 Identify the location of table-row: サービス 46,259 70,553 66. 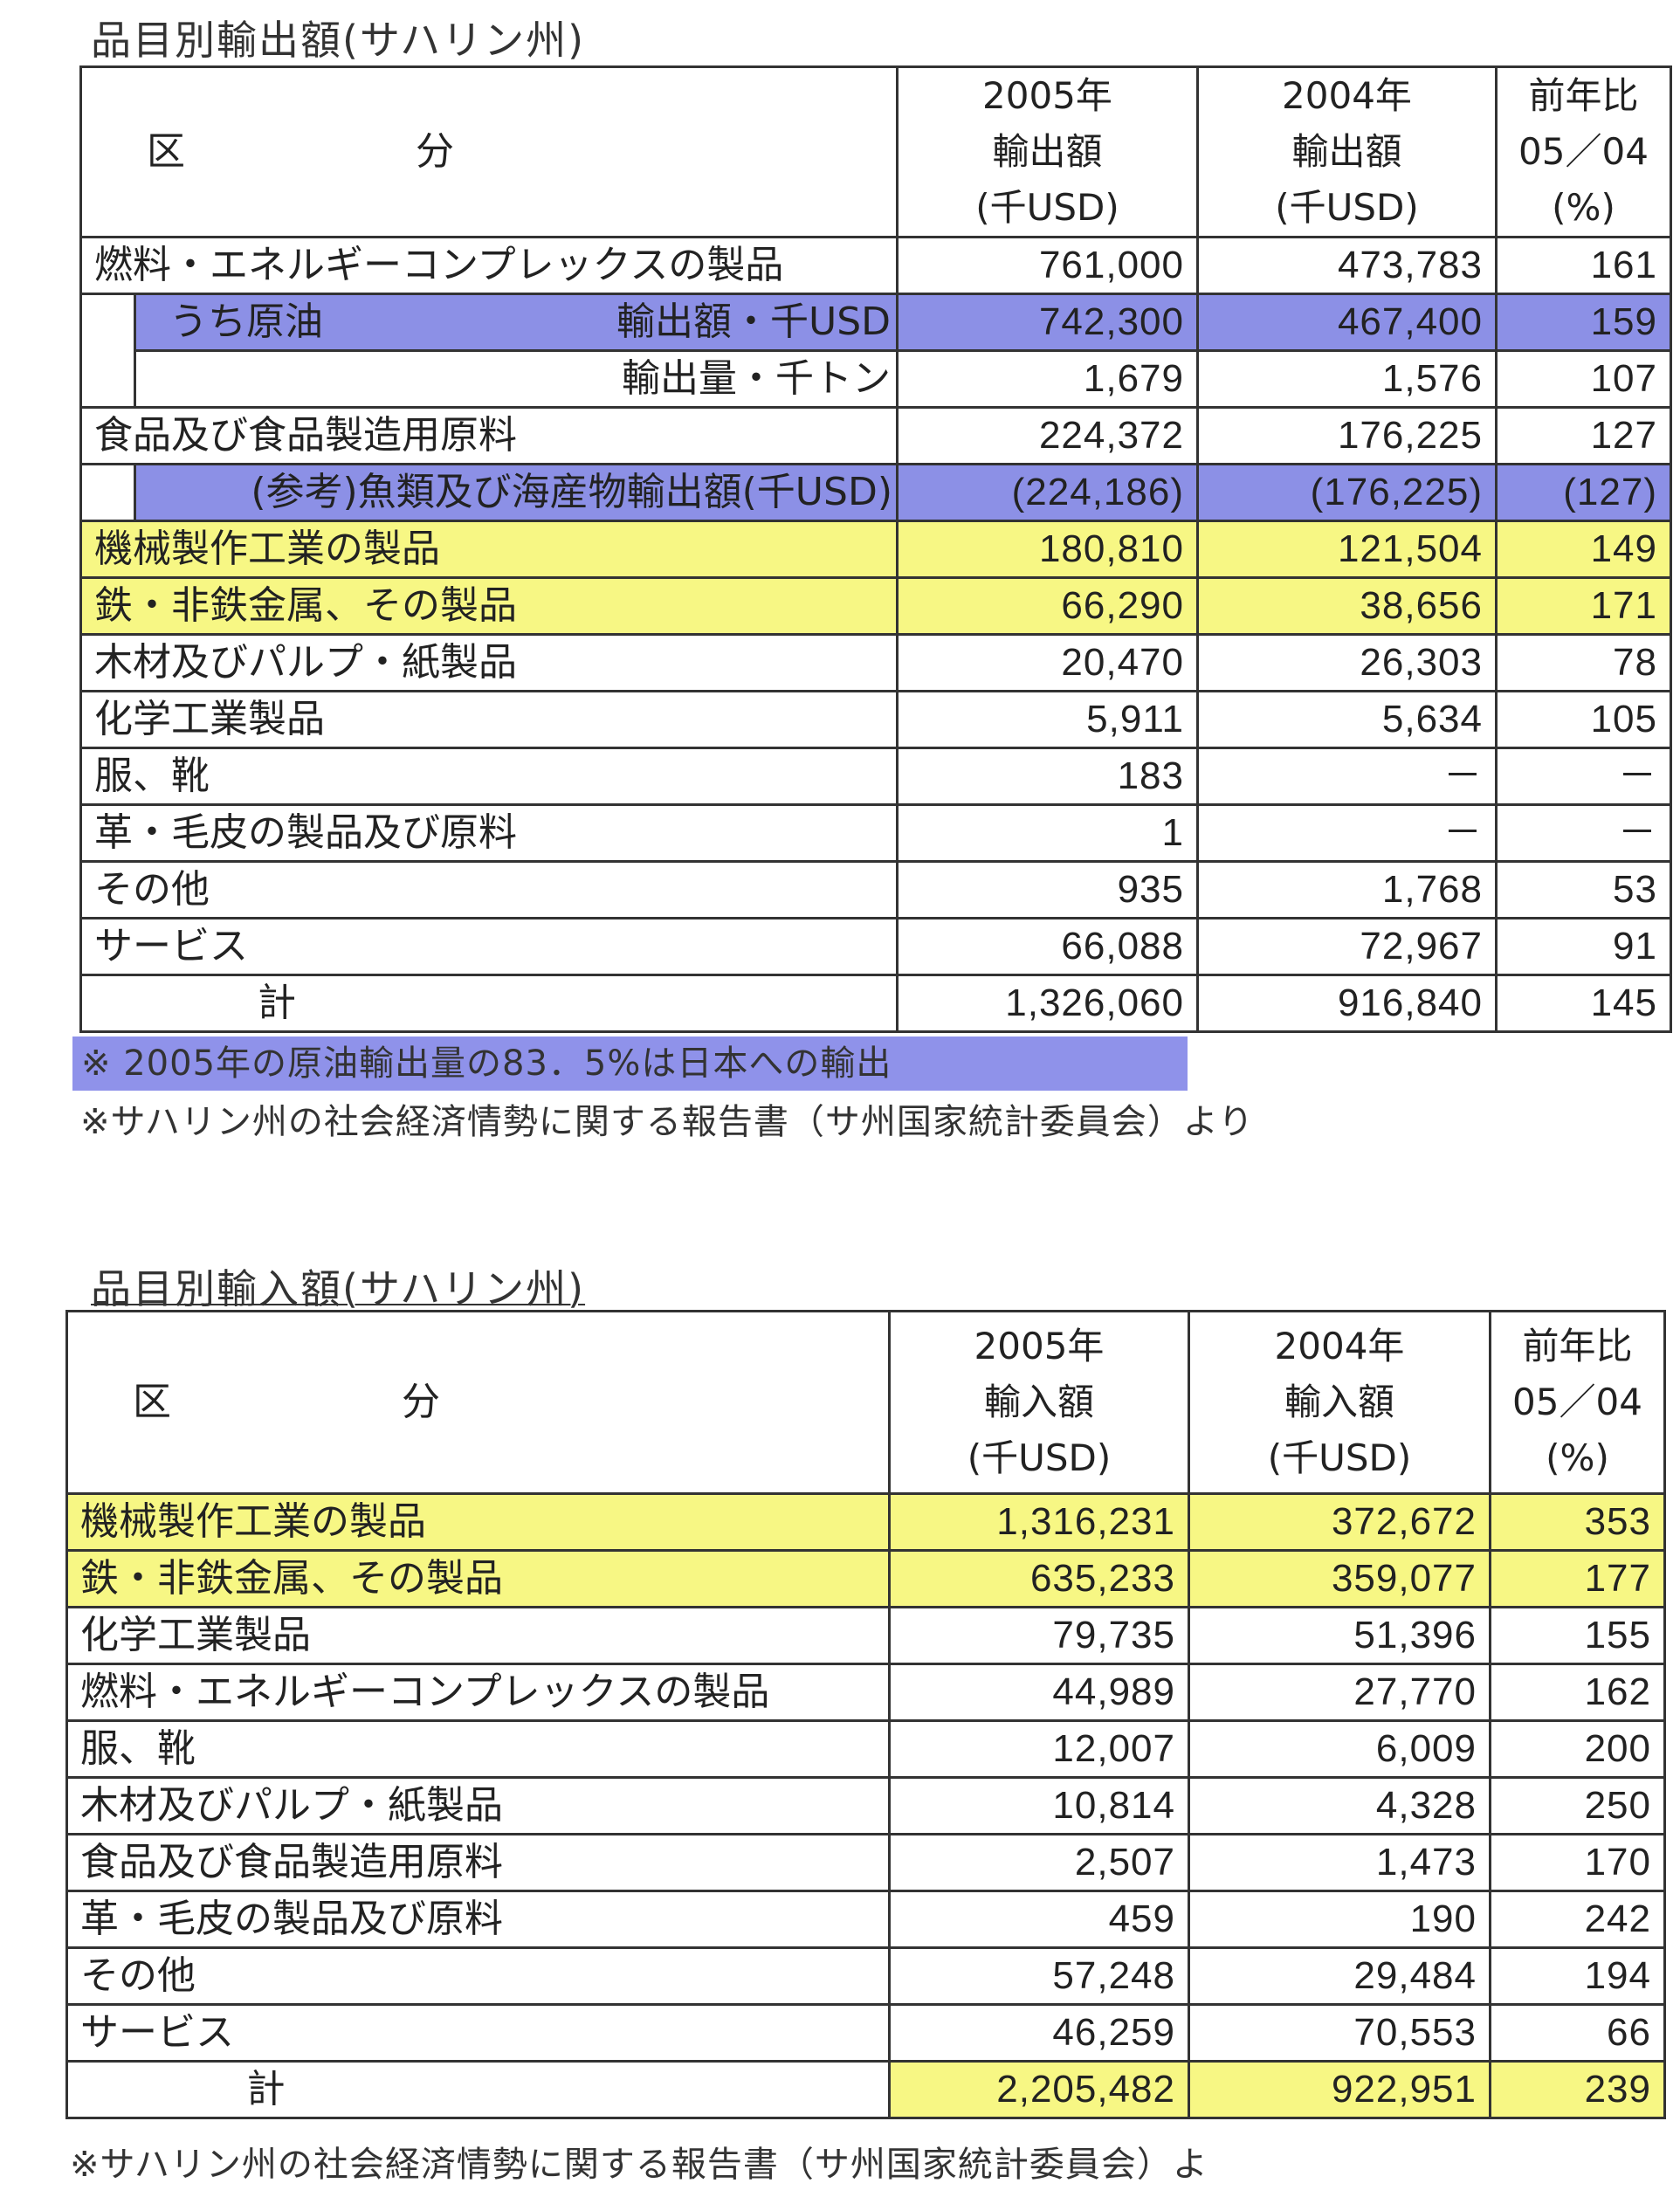
(865, 2033).